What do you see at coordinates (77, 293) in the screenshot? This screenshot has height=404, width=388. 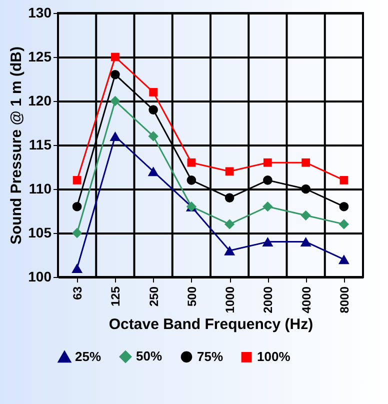 I see `x-tick-label: 63` at bounding box center [77, 293].